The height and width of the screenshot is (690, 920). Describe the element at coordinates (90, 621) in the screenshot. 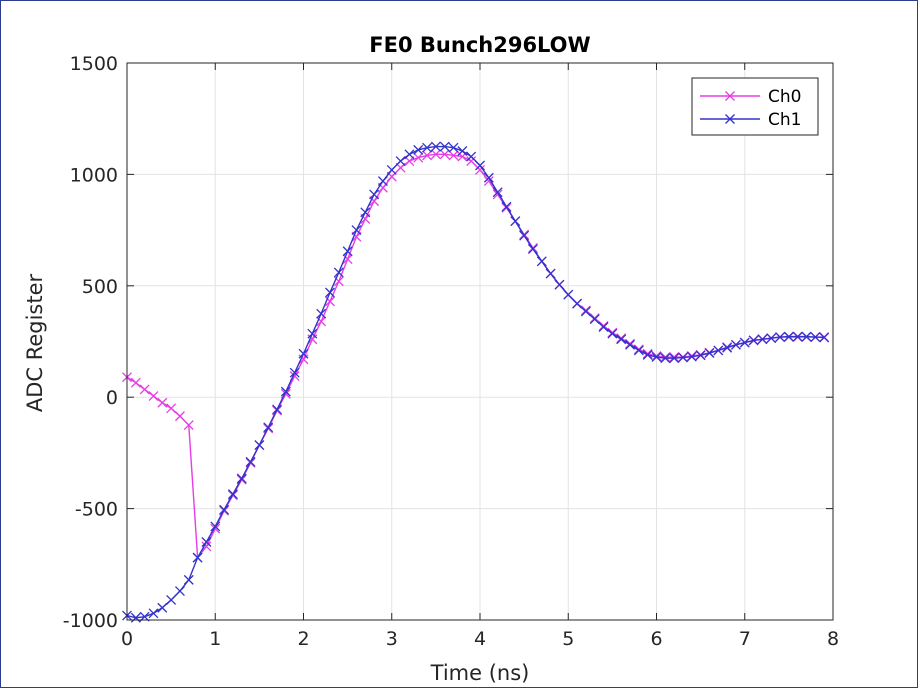

I see `y-tick-label: -1000` at that location.